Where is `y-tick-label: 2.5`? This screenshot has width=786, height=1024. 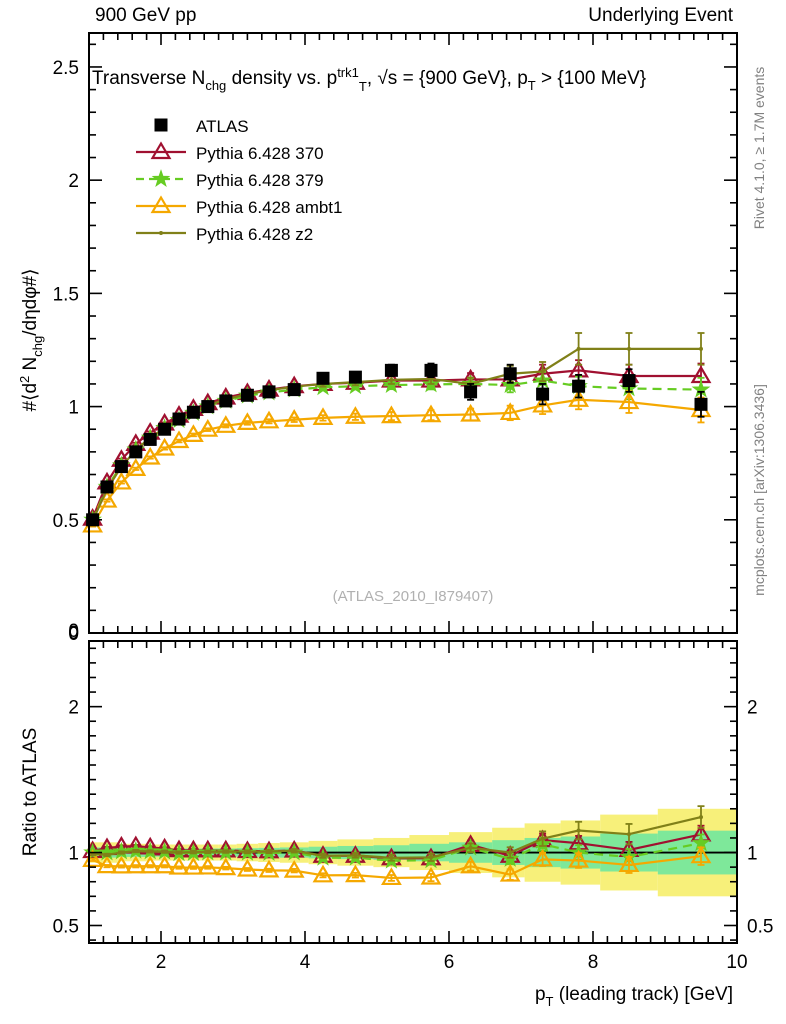 y-tick-label: 2.5 is located at coordinates (66, 68).